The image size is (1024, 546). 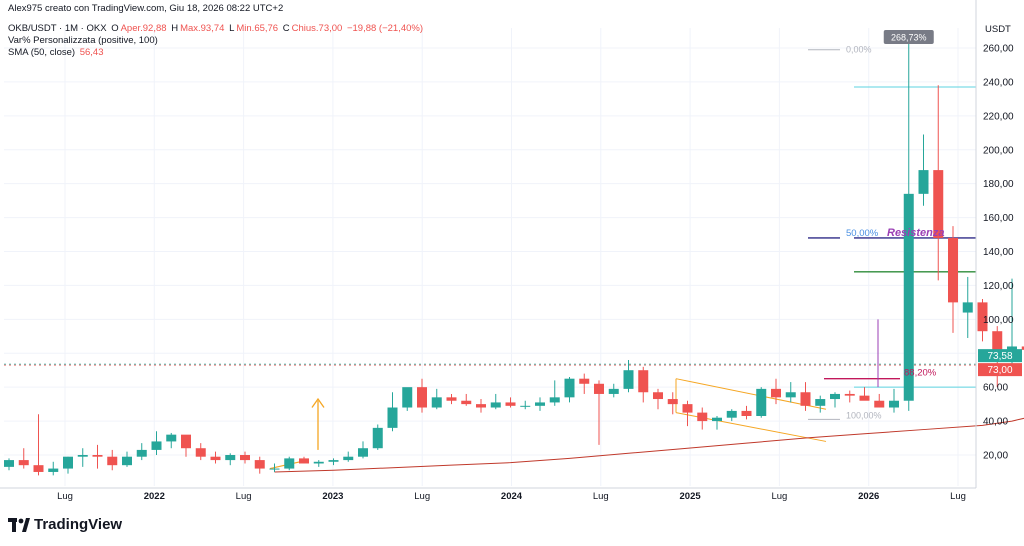 I want to click on y-tick-label: 200,00, so click(x=998, y=150).